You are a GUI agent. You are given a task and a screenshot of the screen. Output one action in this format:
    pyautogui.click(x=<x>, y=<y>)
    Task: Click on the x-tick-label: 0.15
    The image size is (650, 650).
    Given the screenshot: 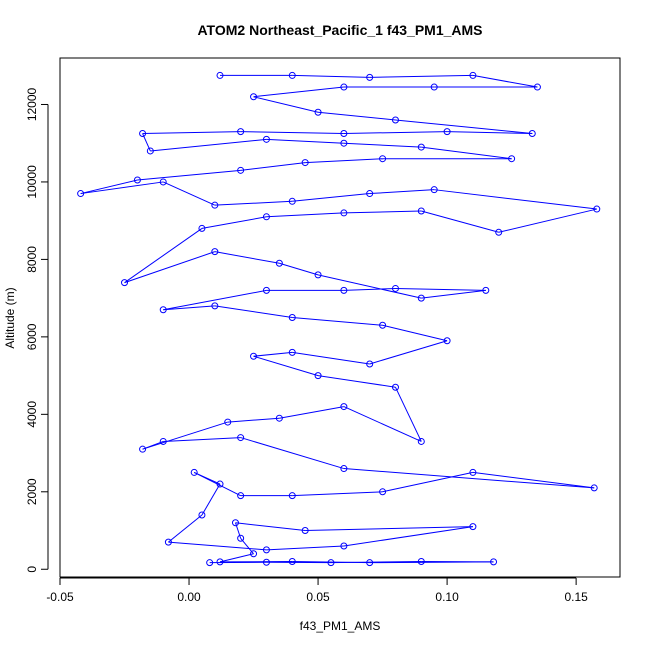 What is the action you would take?
    pyautogui.click(x=576, y=597)
    